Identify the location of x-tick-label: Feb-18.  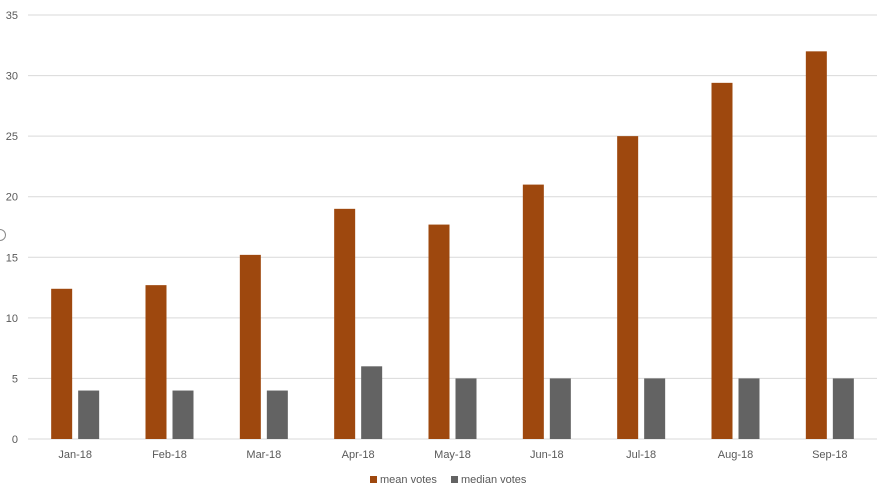
(169, 455).